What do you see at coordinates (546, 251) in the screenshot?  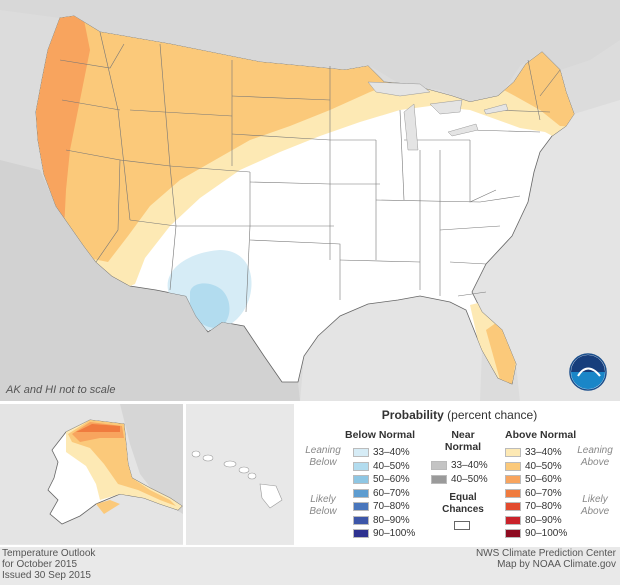 I see `atlantic-ocean` at bounding box center [546, 251].